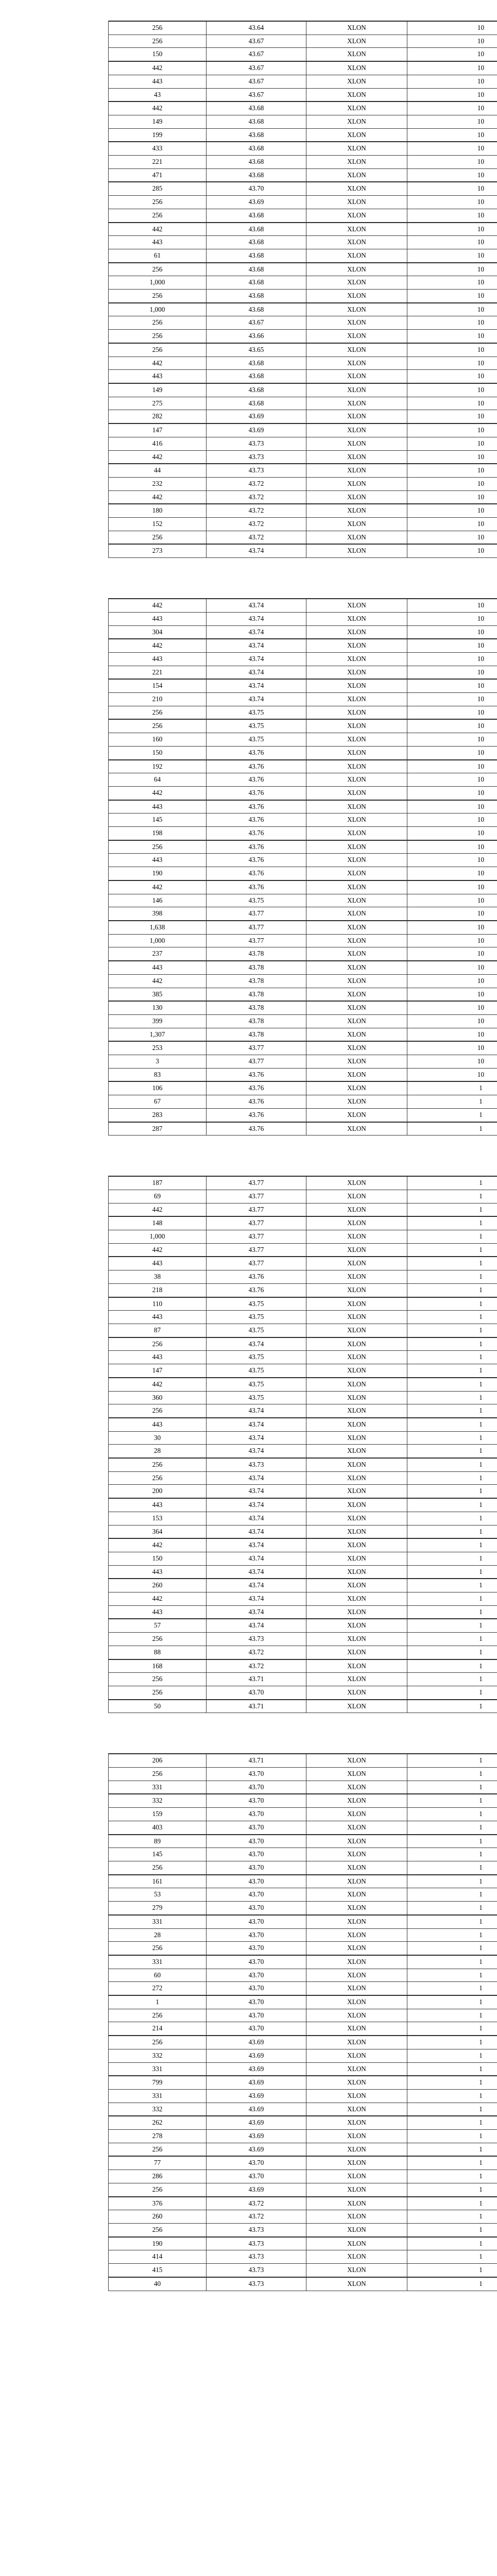  What do you see at coordinates (303, 471) in the screenshot?
I see `table-row: 44 43.73 XLON 10` at bounding box center [303, 471].